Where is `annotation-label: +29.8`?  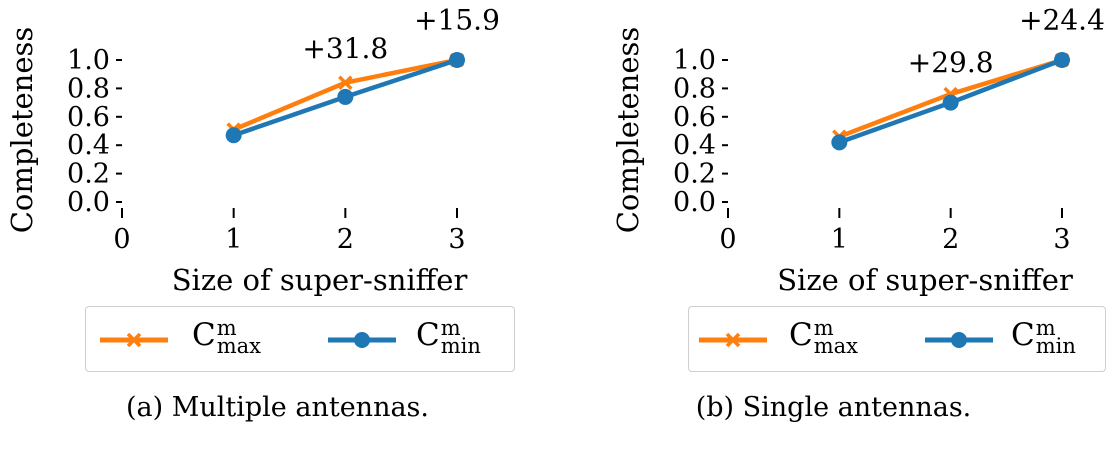 annotation-label: +29.8 is located at coordinates (951, 62).